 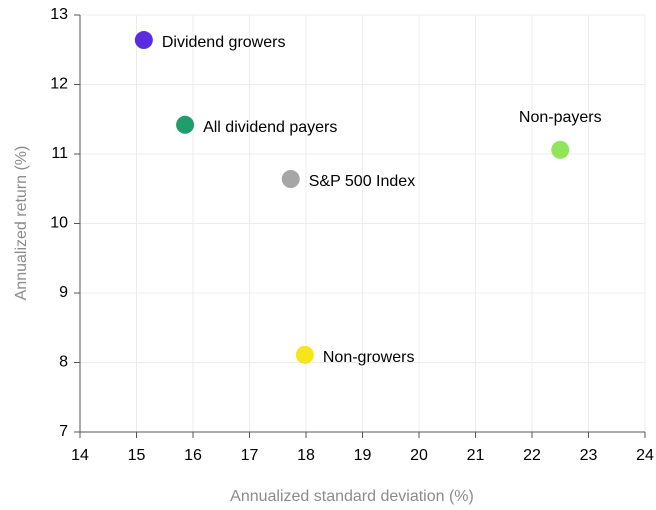 What do you see at coordinates (59, 223) in the screenshot?
I see `y-tick-label: 10` at bounding box center [59, 223].